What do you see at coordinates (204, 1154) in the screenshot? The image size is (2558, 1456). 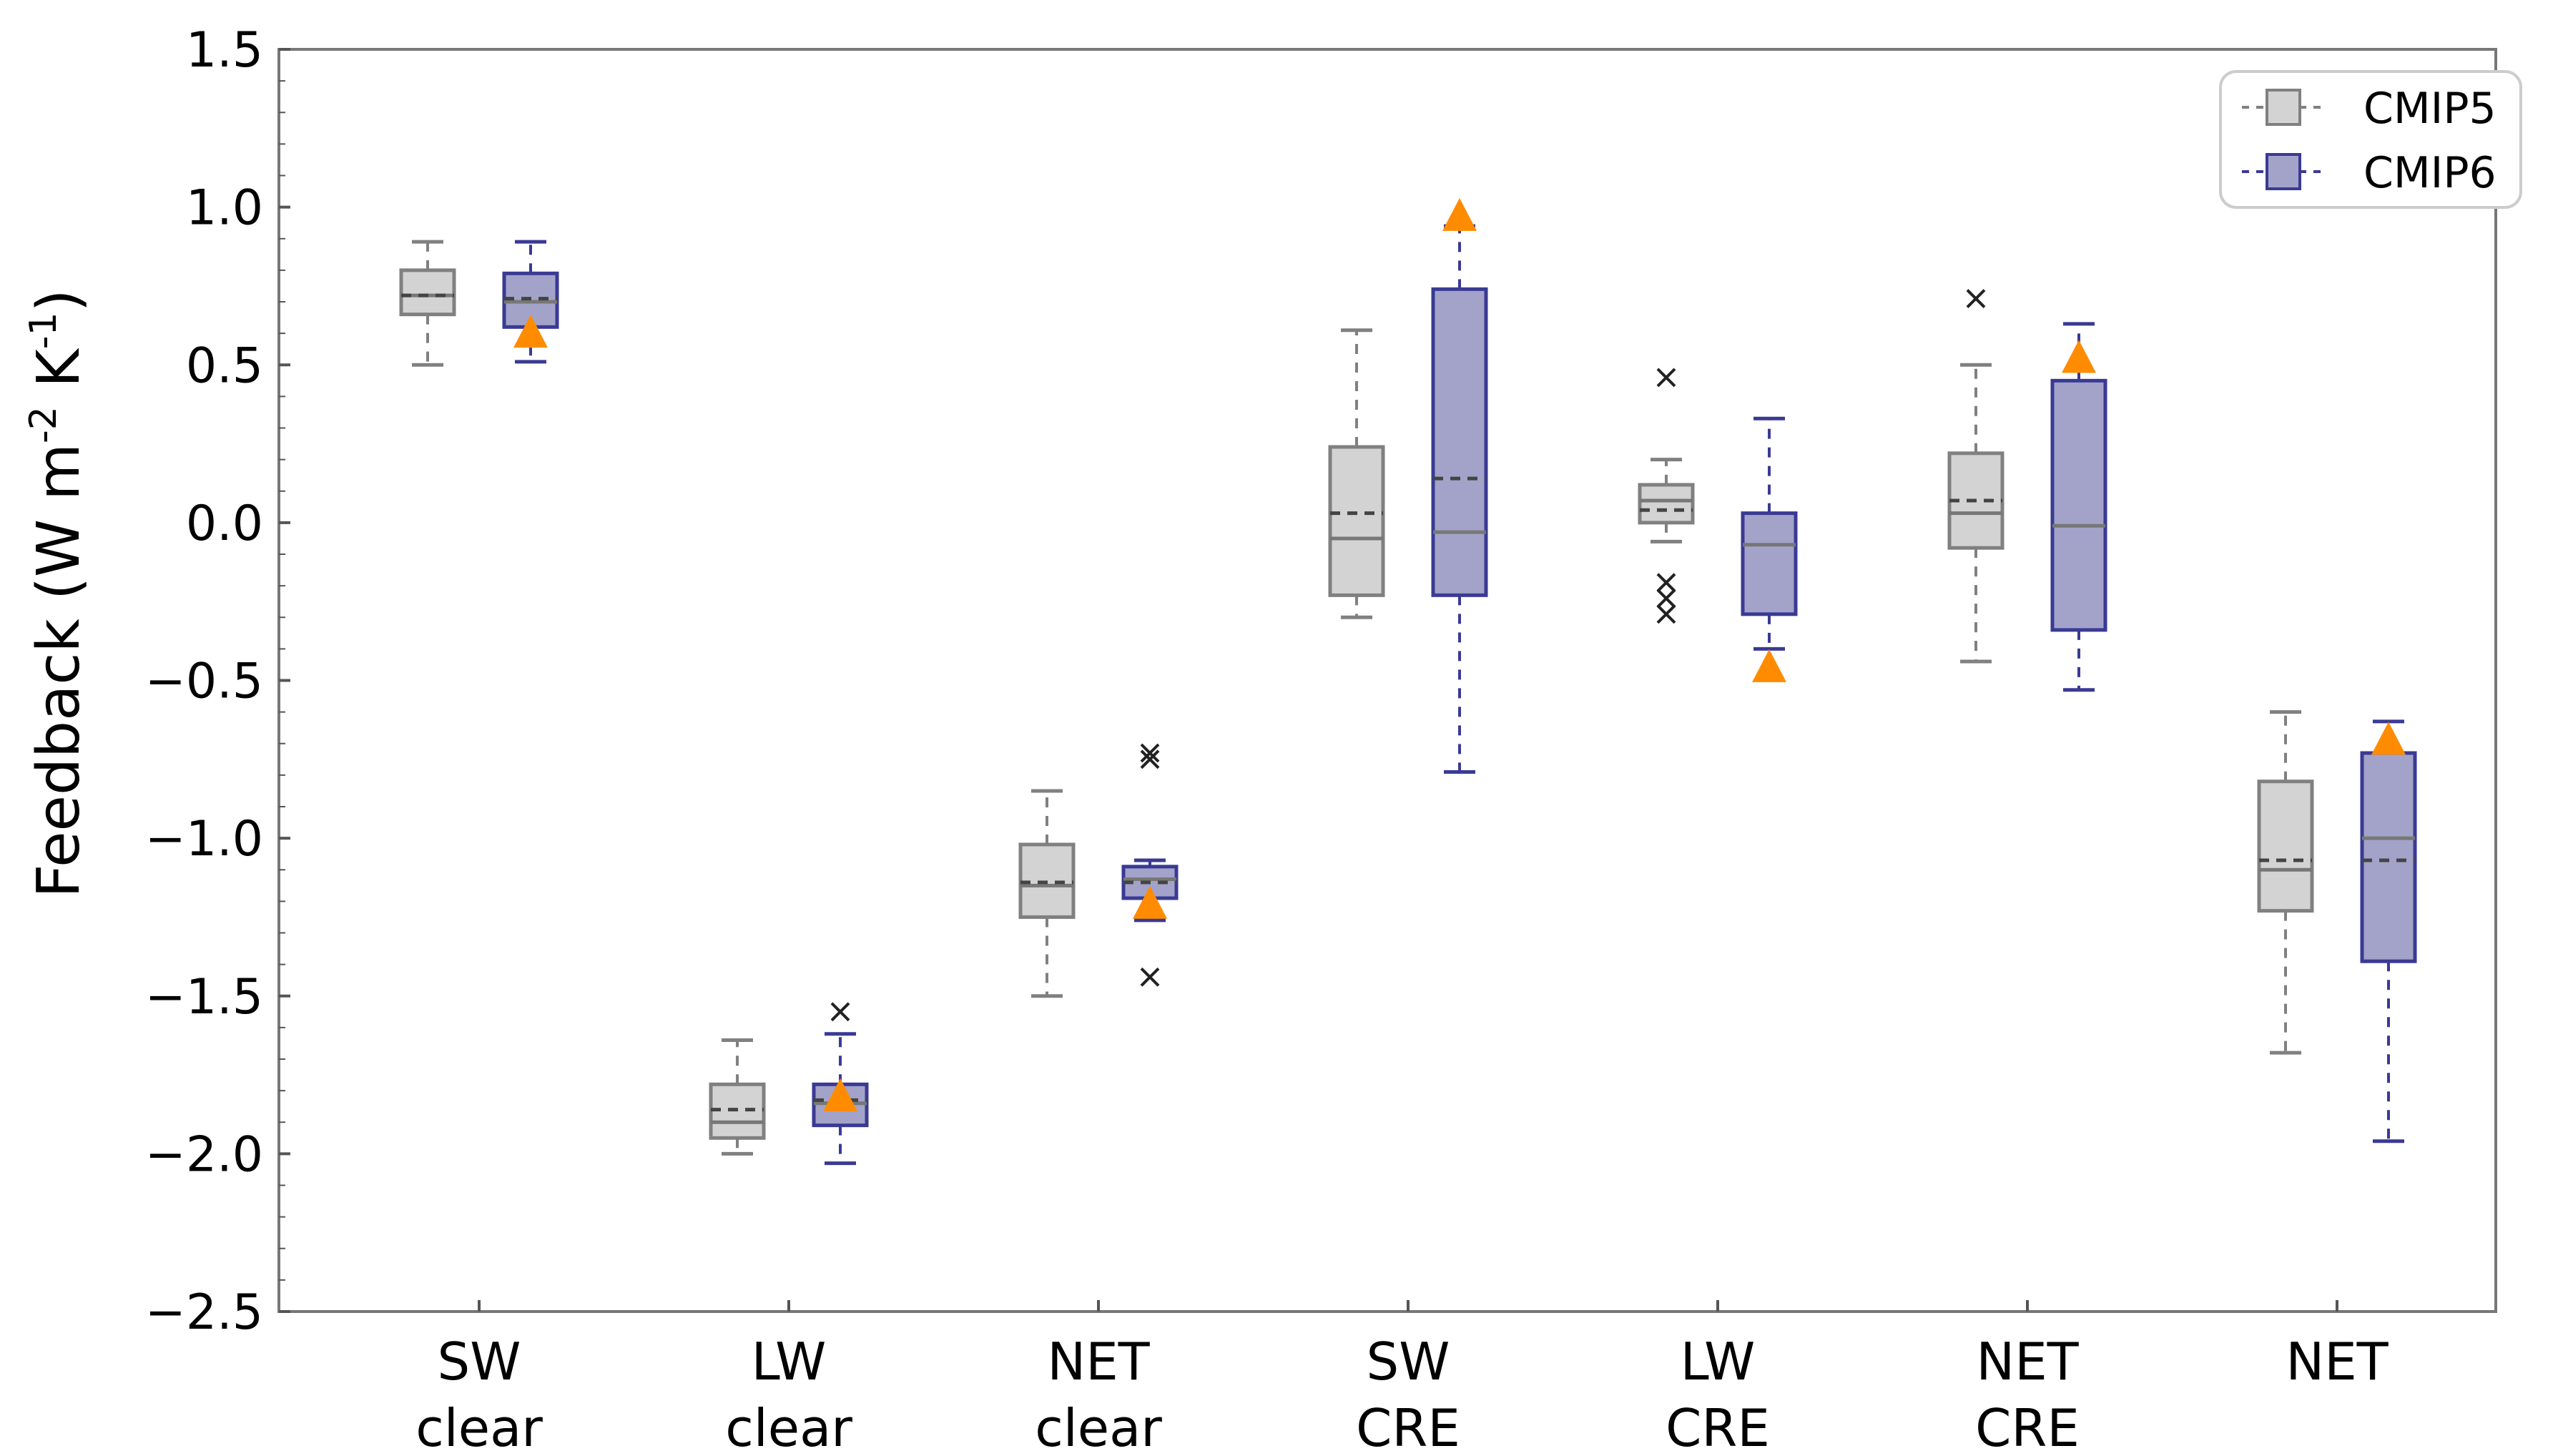 I see `y-tick-label: −2.0` at bounding box center [204, 1154].